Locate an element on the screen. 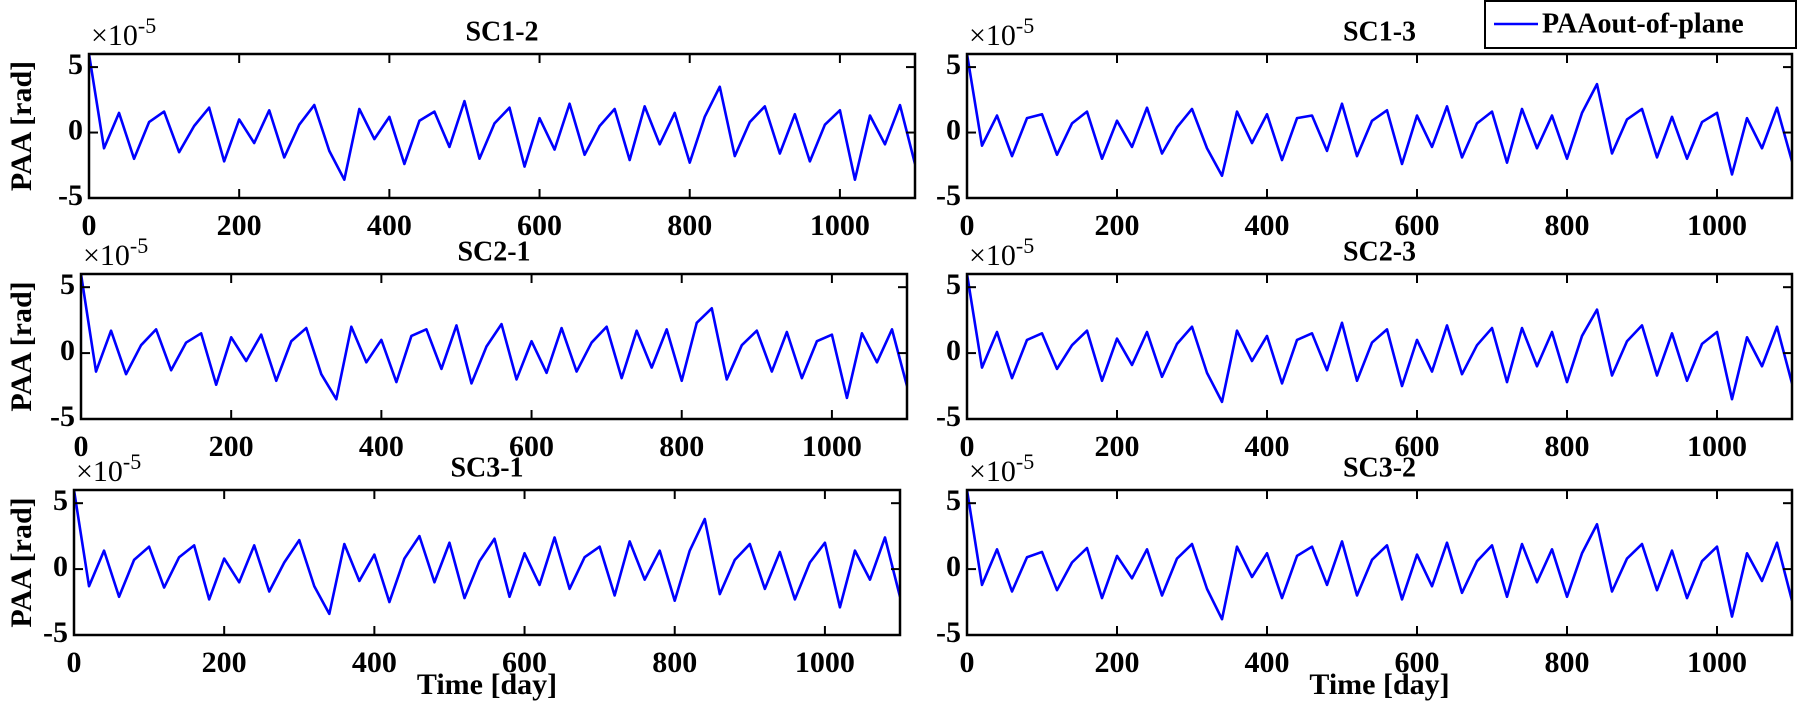  subplot-title: SC2-1 is located at coordinates (493, 251).